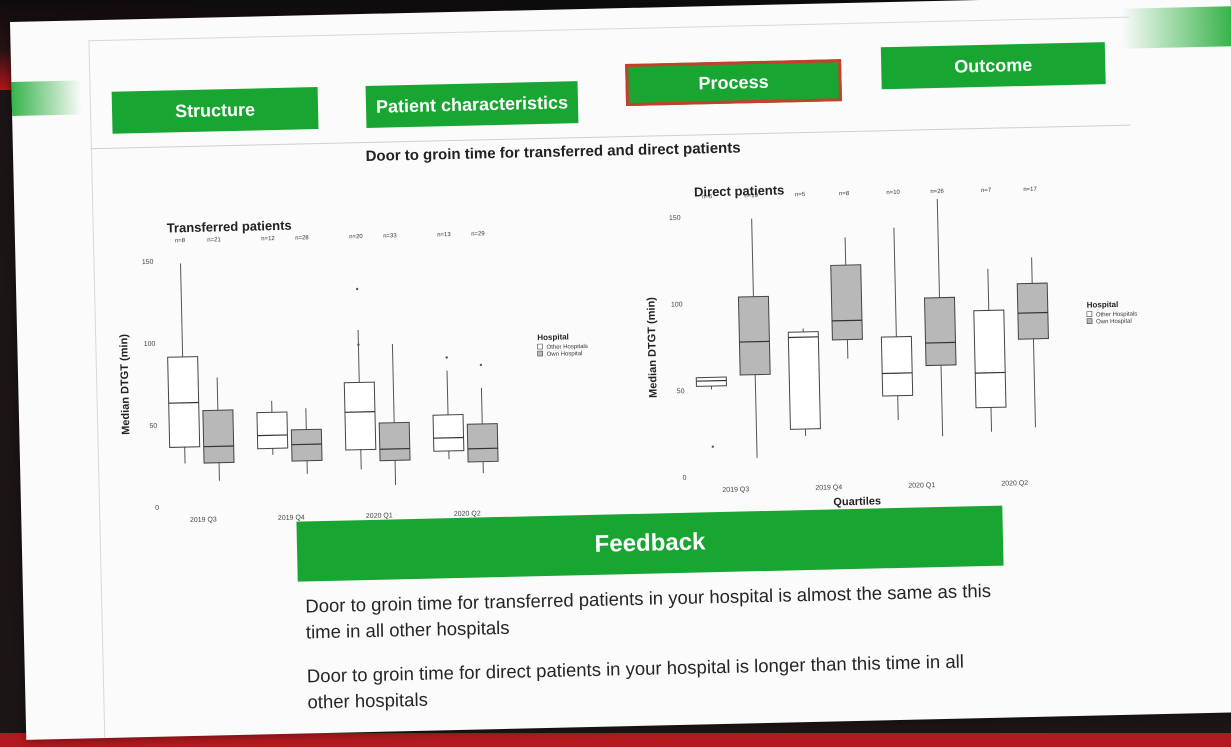 The width and height of the screenshot is (1231, 747). I want to click on count-label: n=21, so click(214, 240).